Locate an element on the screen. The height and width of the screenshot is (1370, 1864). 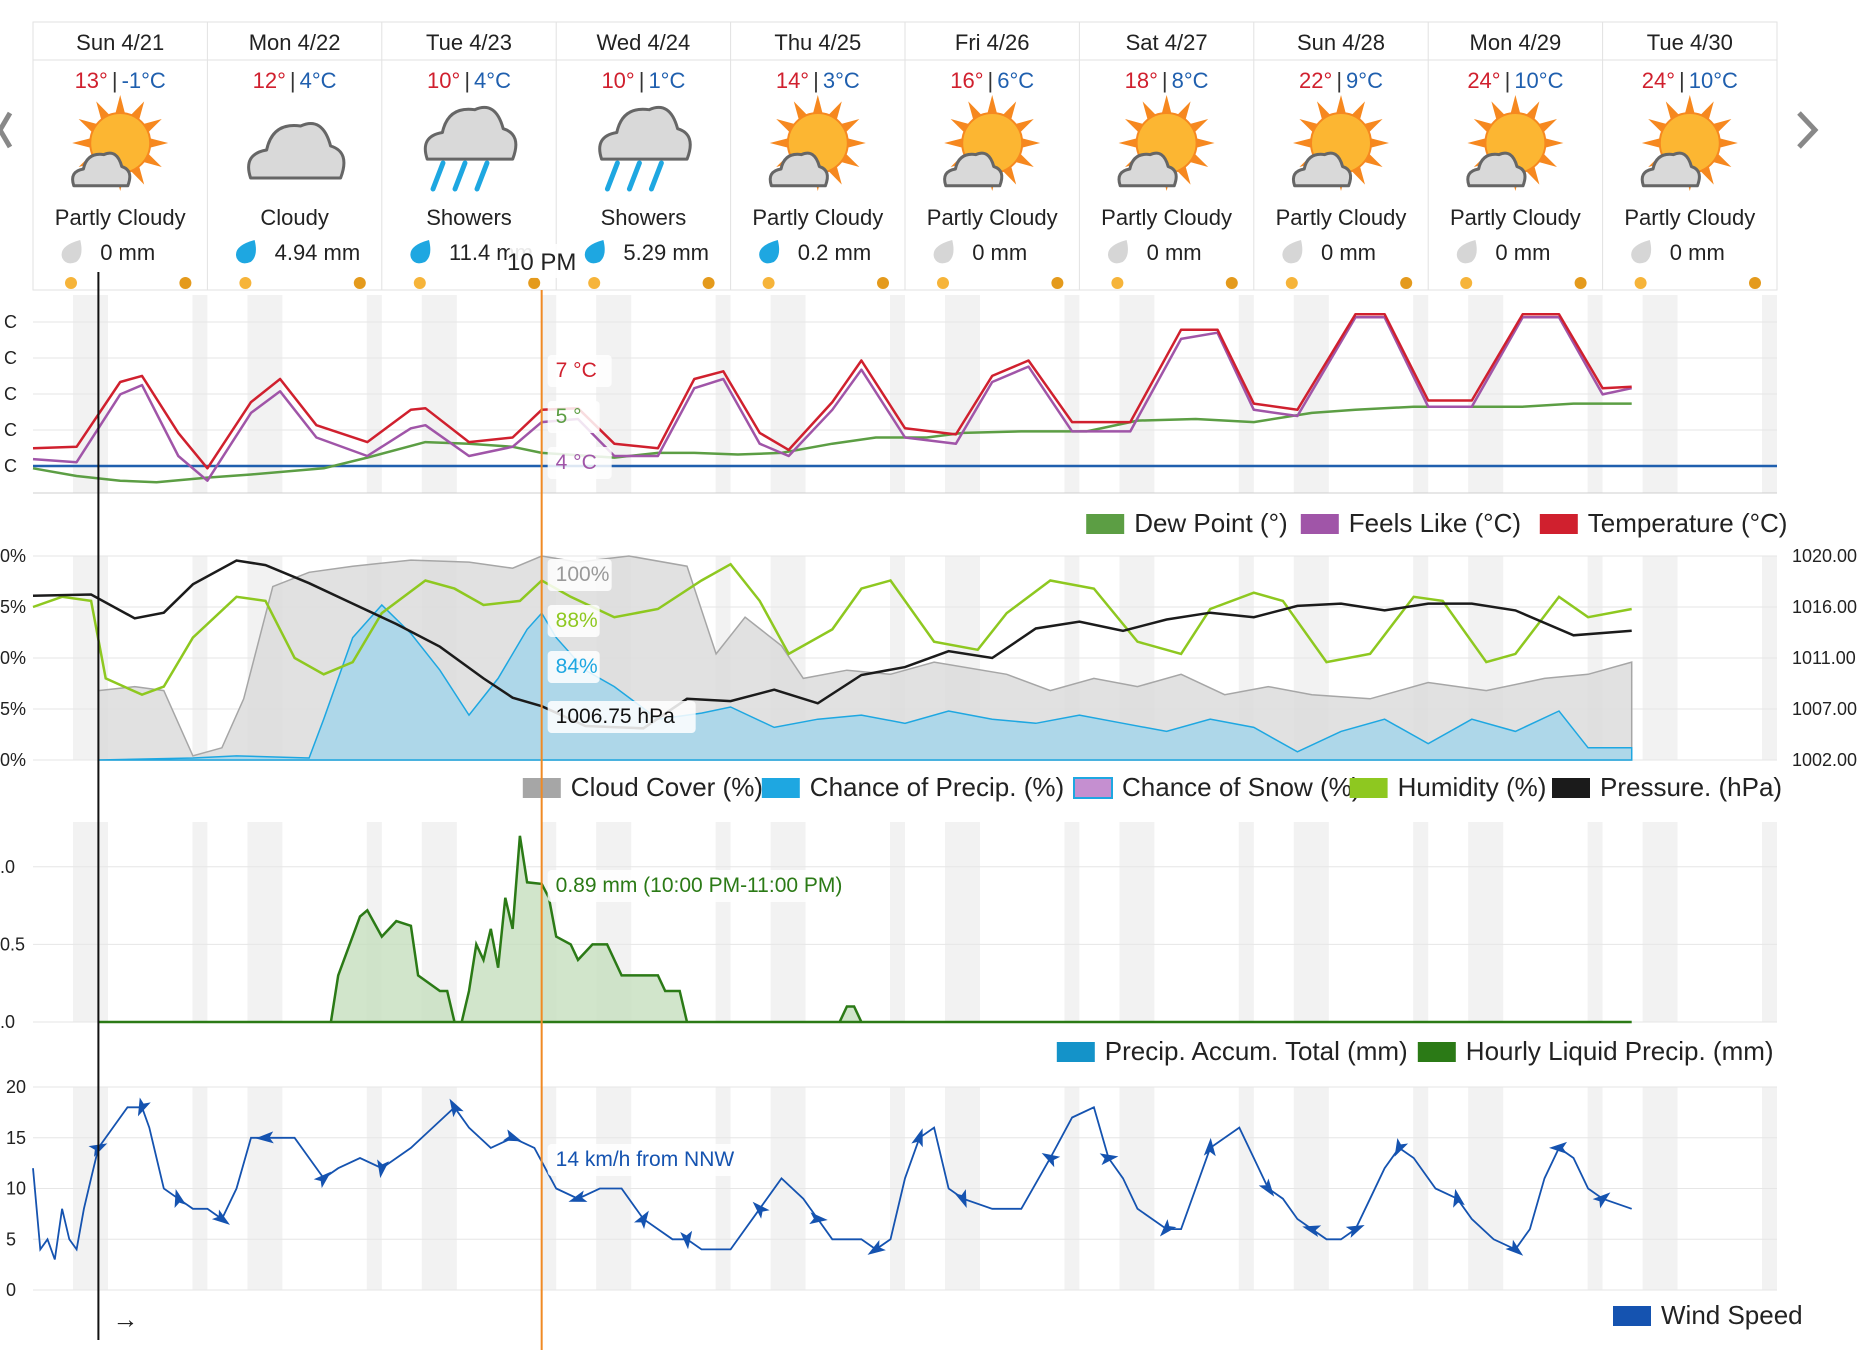
day-column: Thu 4/25 14° | 3°C Partly Cloudy 0.2 mm is located at coordinates (809, 156).